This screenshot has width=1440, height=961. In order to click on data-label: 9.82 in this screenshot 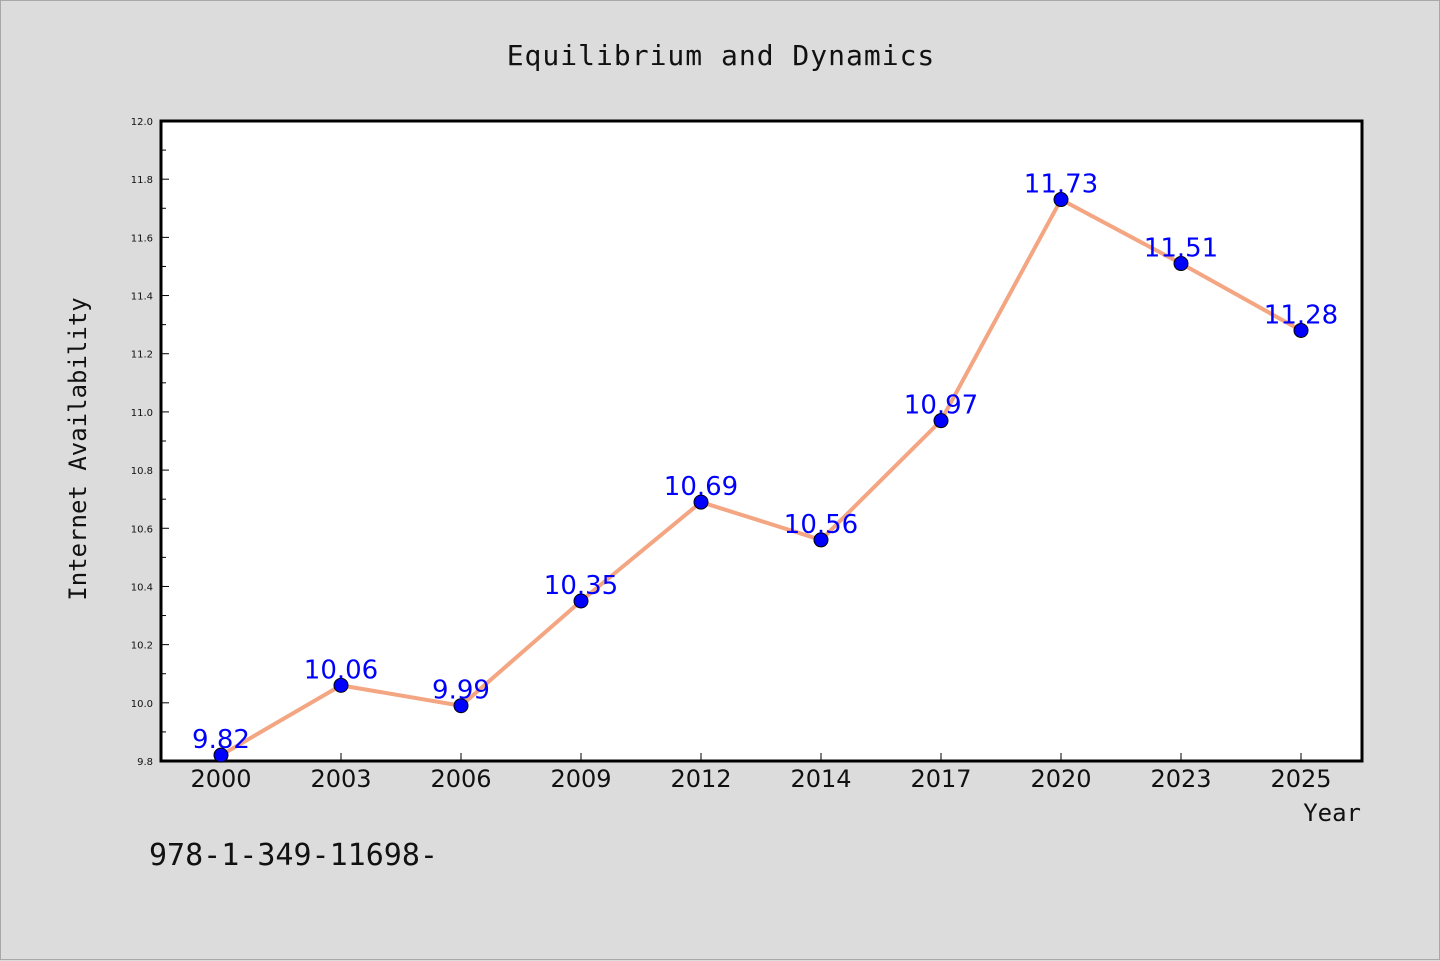, I will do `click(221, 740)`.